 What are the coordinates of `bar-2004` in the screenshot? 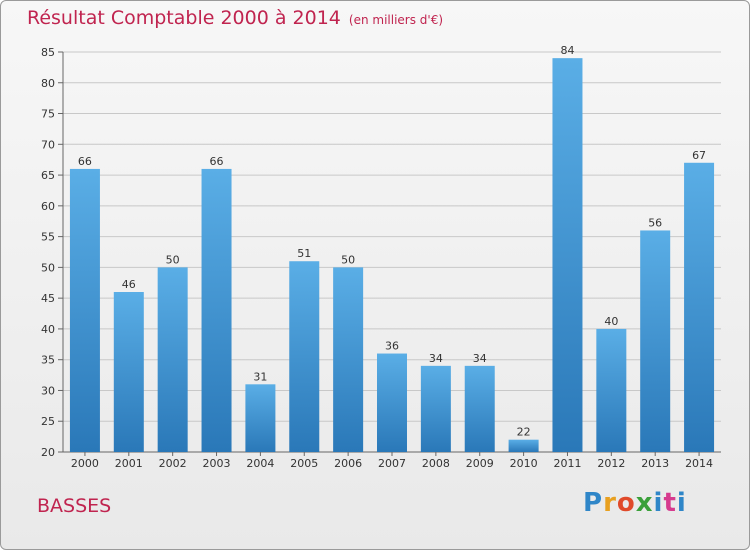 It's located at (260, 418).